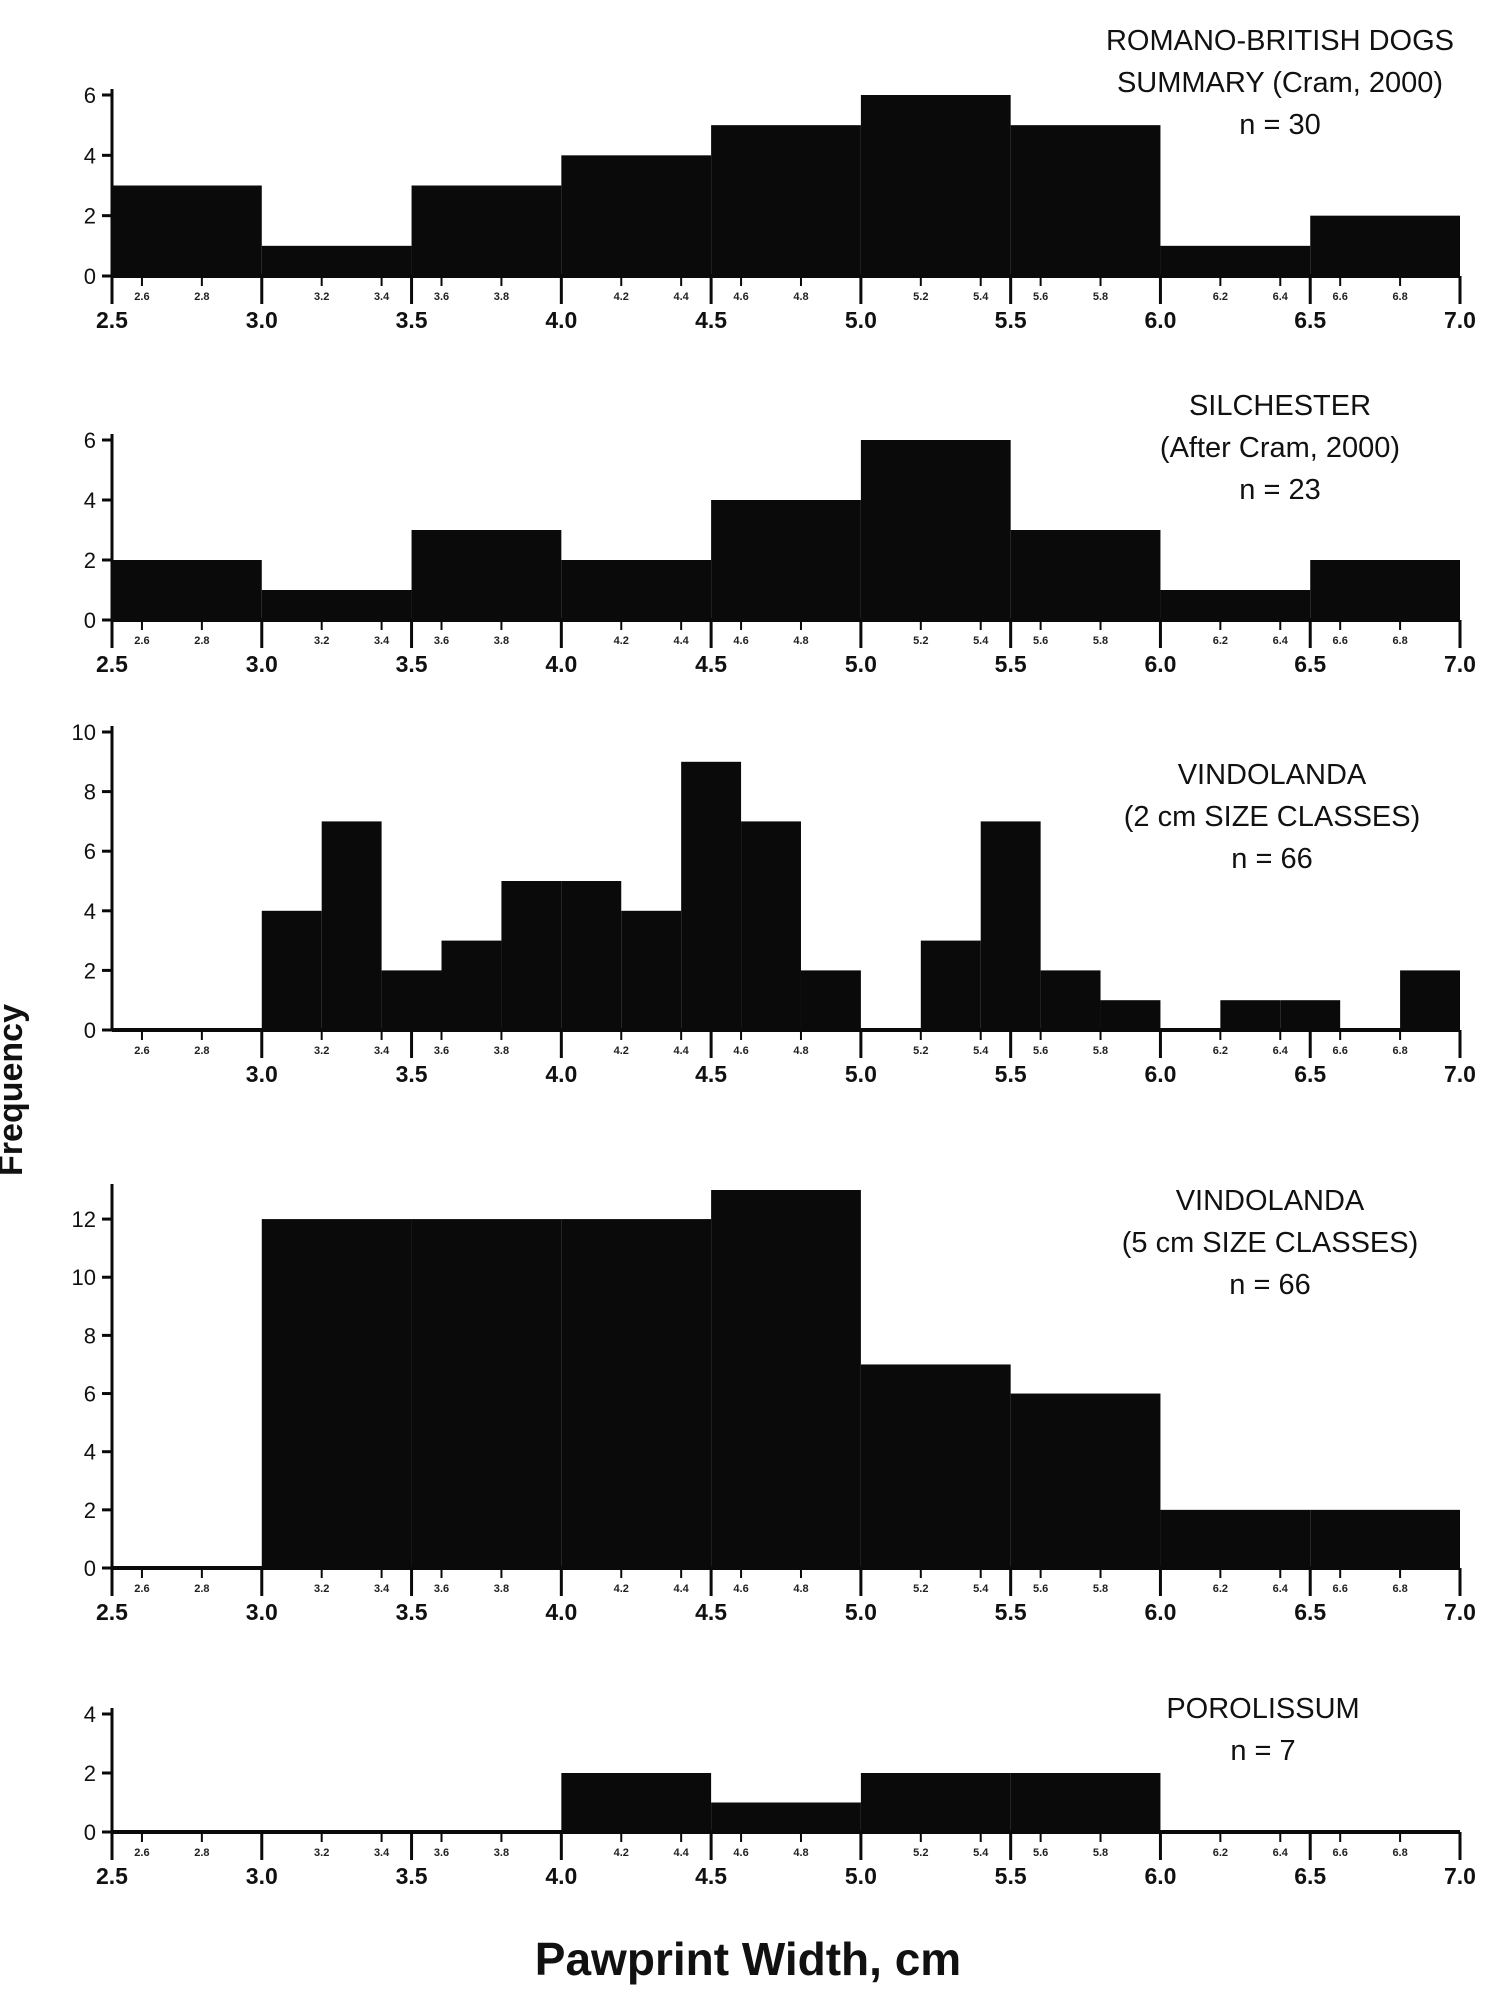  I want to click on panel-title-line: SUMMARY (Cram, 2000), so click(1280, 83).